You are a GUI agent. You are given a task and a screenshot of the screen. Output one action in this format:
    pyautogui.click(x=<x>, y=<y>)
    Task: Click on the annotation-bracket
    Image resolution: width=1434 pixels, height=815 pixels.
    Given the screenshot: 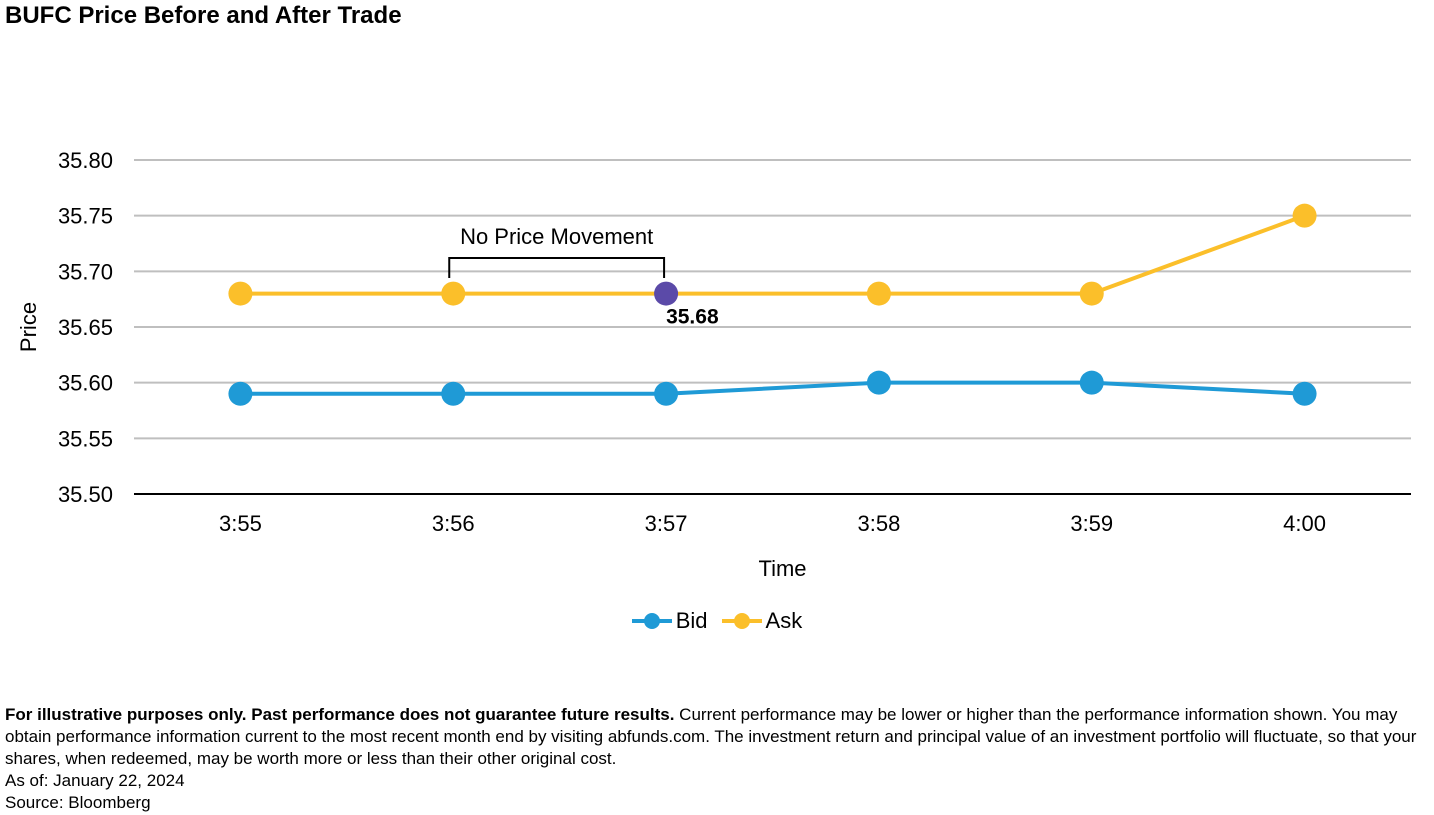 What is the action you would take?
    pyautogui.click(x=557, y=267)
    